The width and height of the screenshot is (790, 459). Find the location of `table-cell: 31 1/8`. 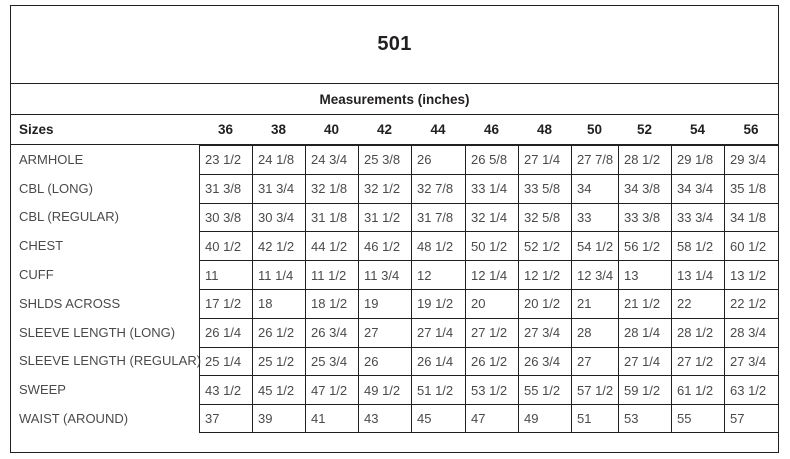

table-cell: 31 1/8 is located at coordinates (332, 217).